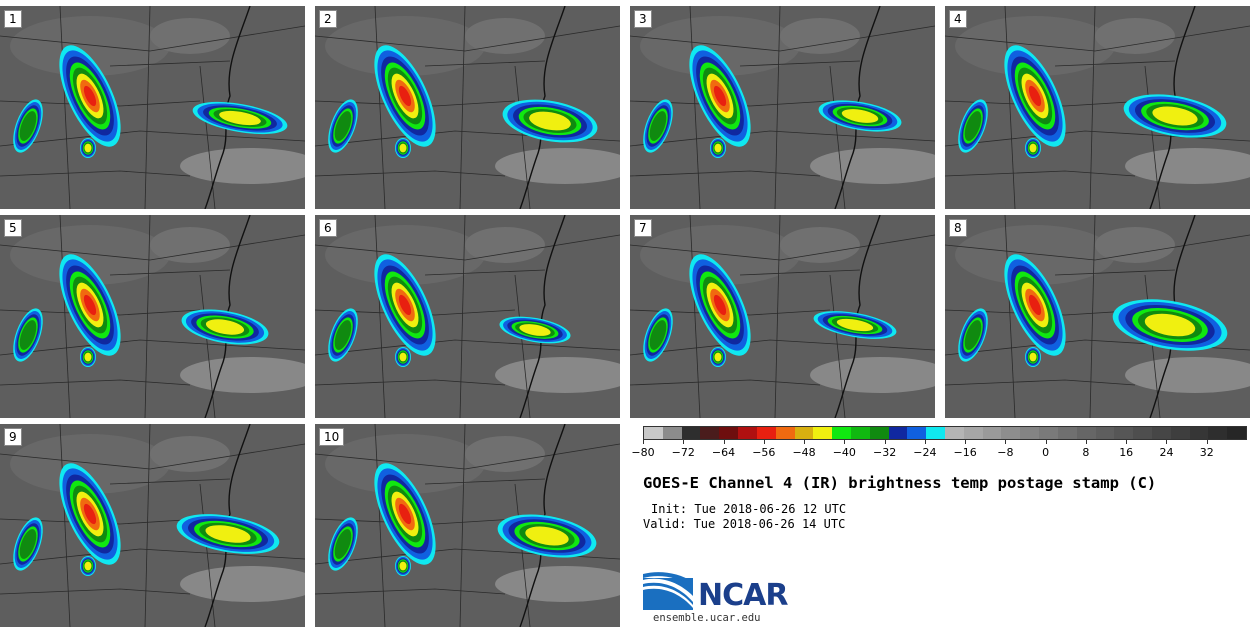 This screenshot has width=1260, height=627. Describe the element at coordinates (939, 451) in the screenshot. I see `colorbar-ticks: −80 −72 −64 −56 −48 −40 −32 −24 −16 −8 0 8 16 24 32` at that location.